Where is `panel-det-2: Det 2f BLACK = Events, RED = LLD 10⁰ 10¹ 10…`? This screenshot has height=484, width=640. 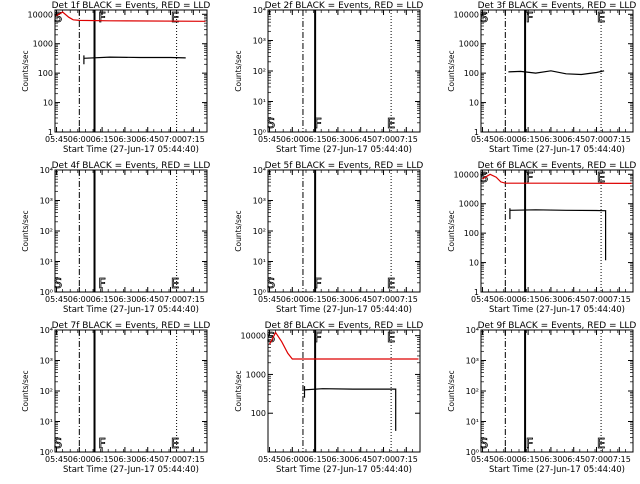 panel-det-2: Det 2f BLACK = Events, RED = LLD 10⁰ 10¹ 10… is located at coordinates (328, 78).